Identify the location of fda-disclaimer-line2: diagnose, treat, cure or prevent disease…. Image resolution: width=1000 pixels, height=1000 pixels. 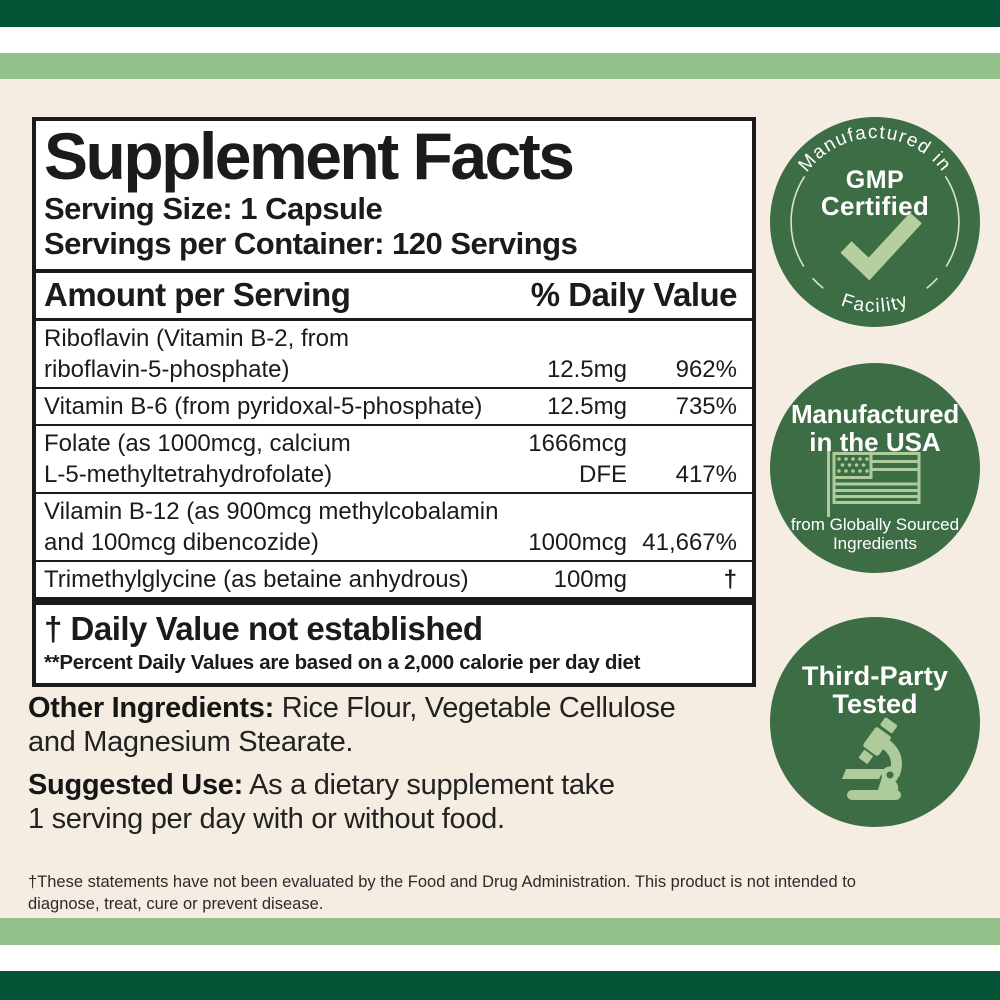
(176, 903).